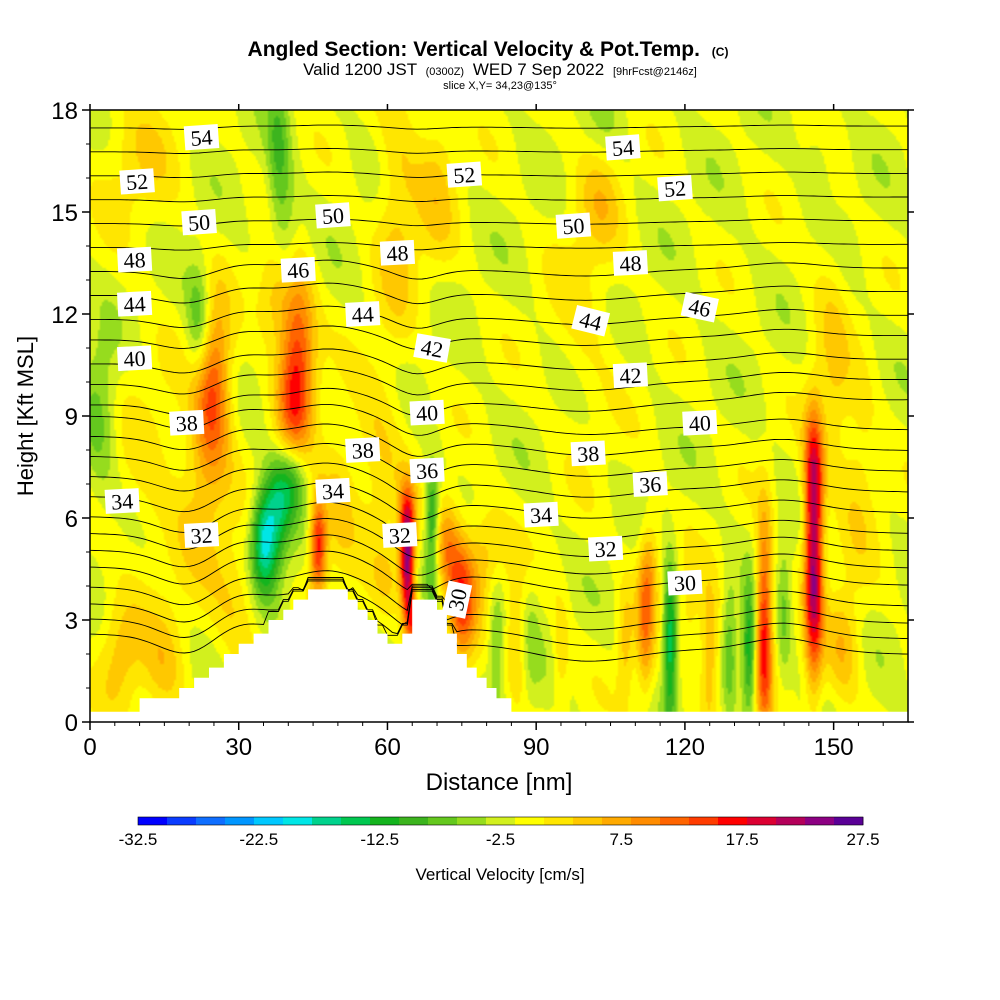  I want to click on colorbar, so click(500, 821).